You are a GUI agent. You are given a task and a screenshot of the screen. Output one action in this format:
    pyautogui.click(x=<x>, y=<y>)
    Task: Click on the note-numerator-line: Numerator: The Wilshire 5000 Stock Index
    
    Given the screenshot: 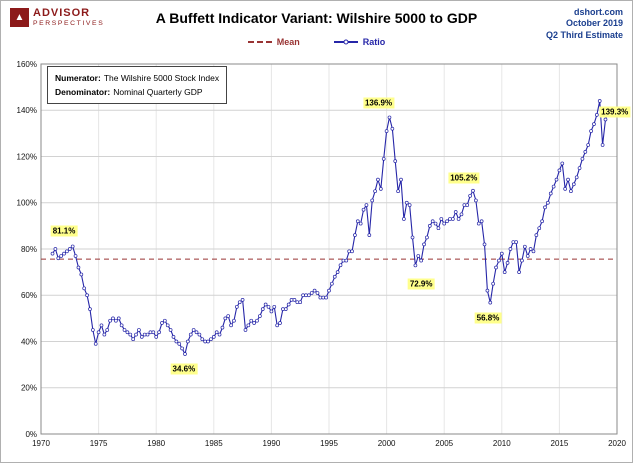 What is the action you would take?
    pyautogui.click(x=137, y=78)
    